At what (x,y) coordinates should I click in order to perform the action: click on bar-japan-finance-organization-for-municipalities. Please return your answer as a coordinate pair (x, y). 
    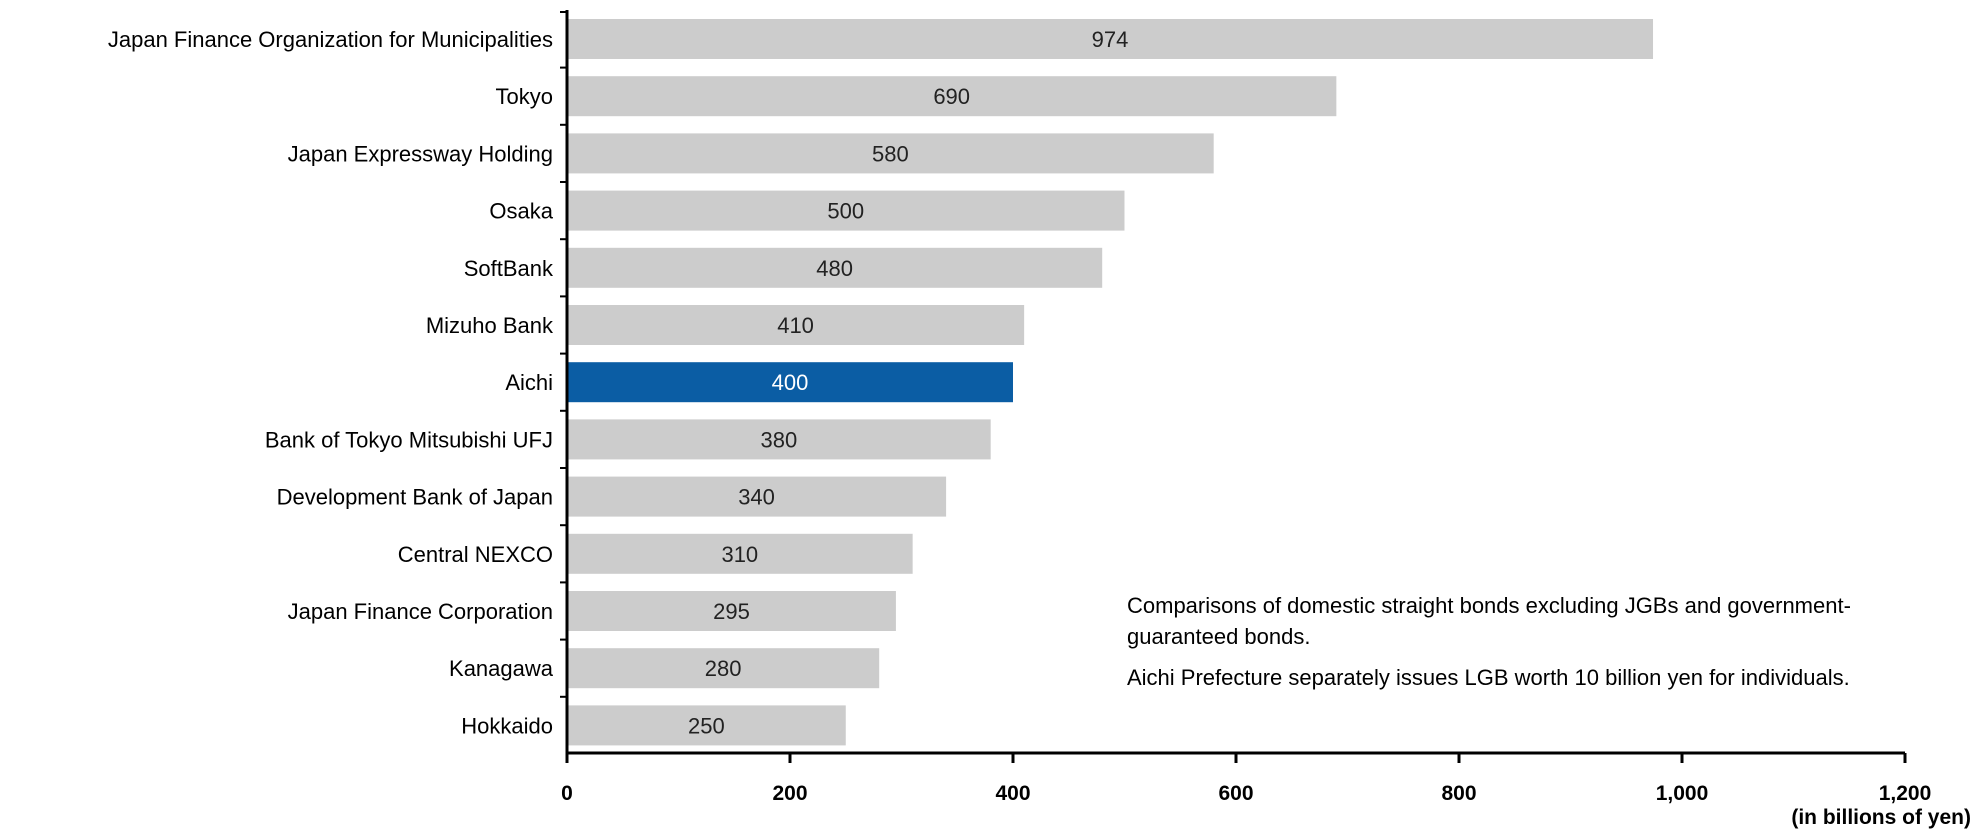
    Looking at the image, I should click on (1110, 39).